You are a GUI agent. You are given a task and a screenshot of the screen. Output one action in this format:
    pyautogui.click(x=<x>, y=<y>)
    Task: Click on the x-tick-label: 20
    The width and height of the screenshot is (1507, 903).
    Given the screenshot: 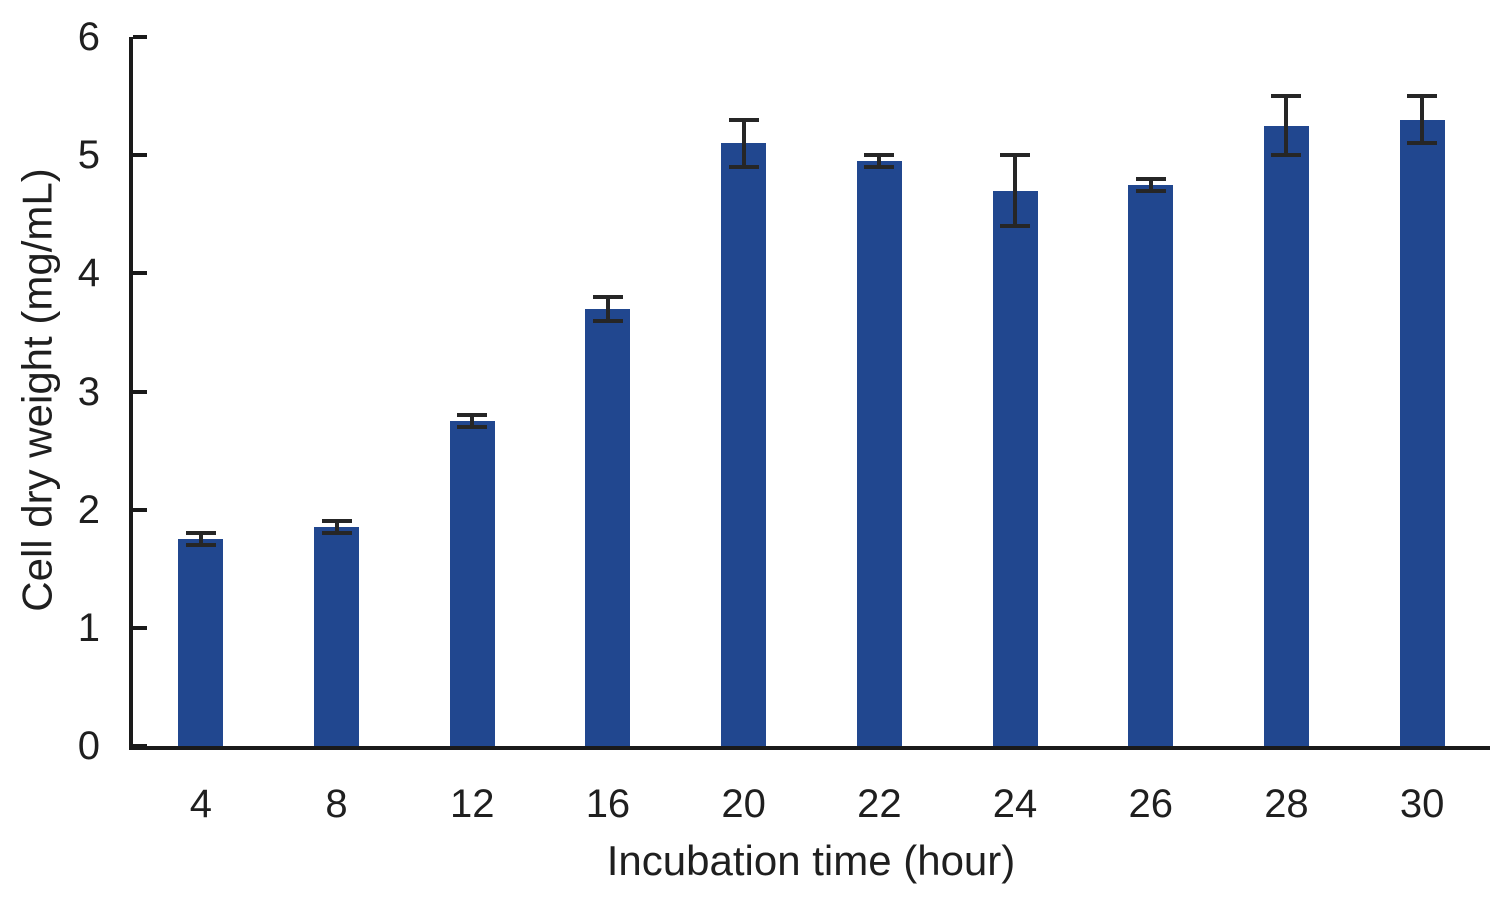 What is the action you would take?
    pyautogui.click(x=743, y=804)
    